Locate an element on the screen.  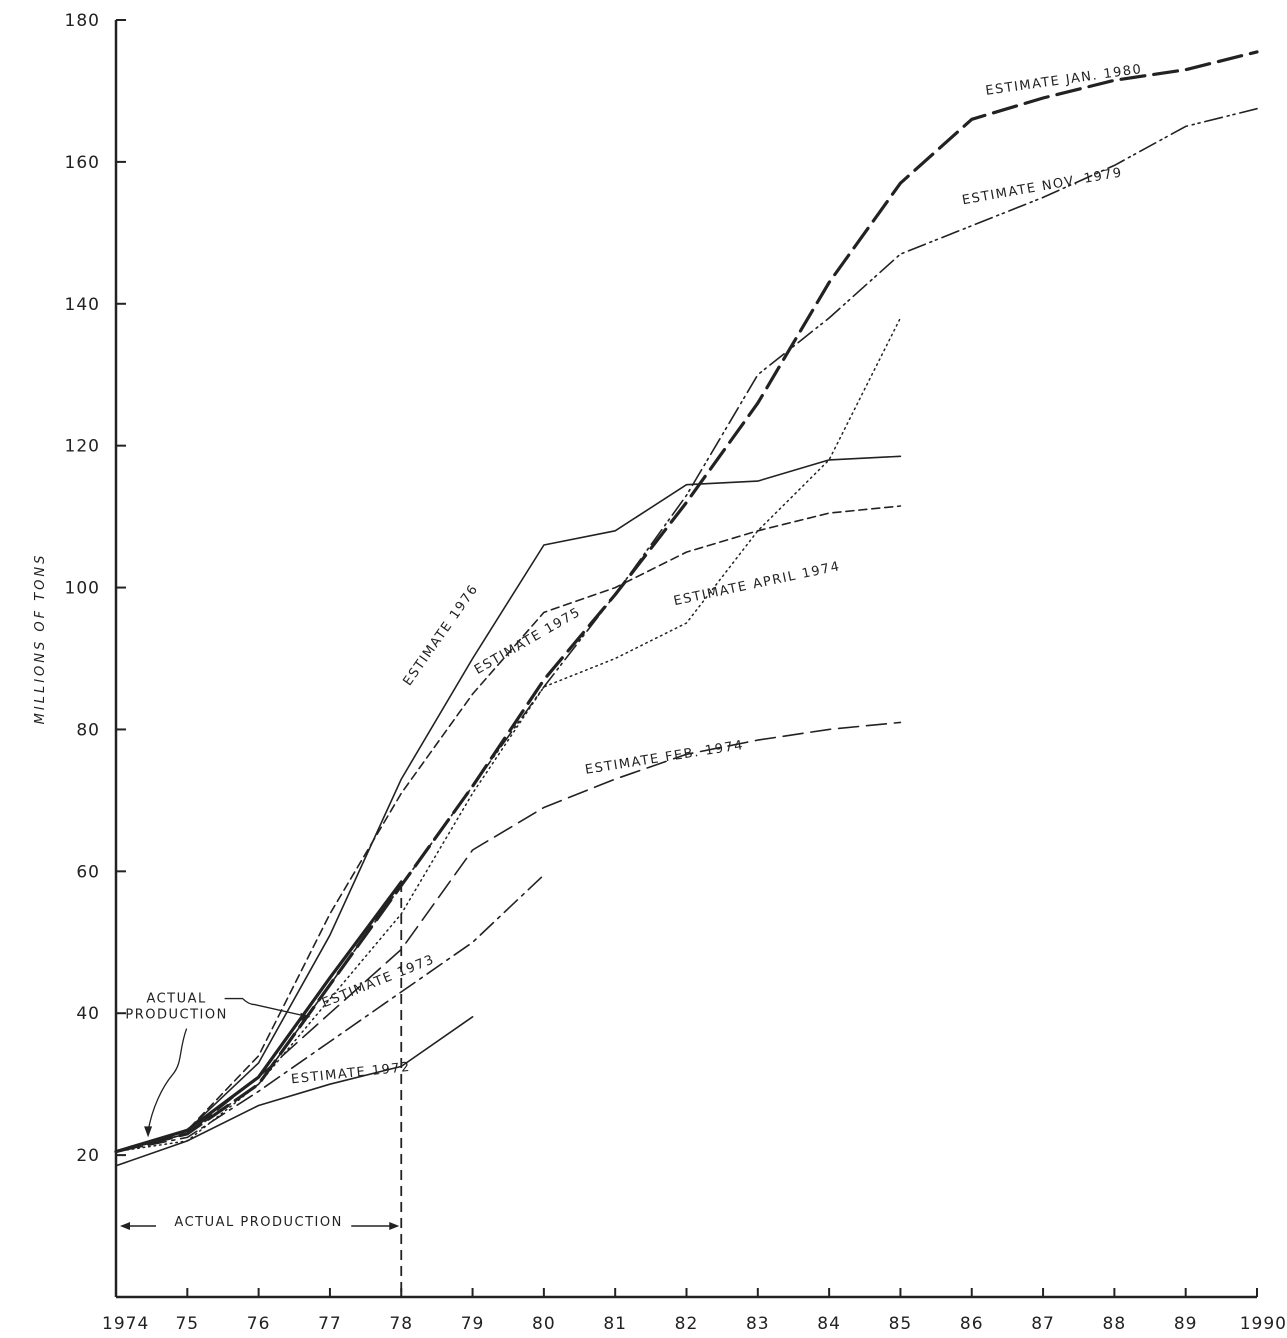
x-tick-label: 88 is located at coordinates (1115, 1324).